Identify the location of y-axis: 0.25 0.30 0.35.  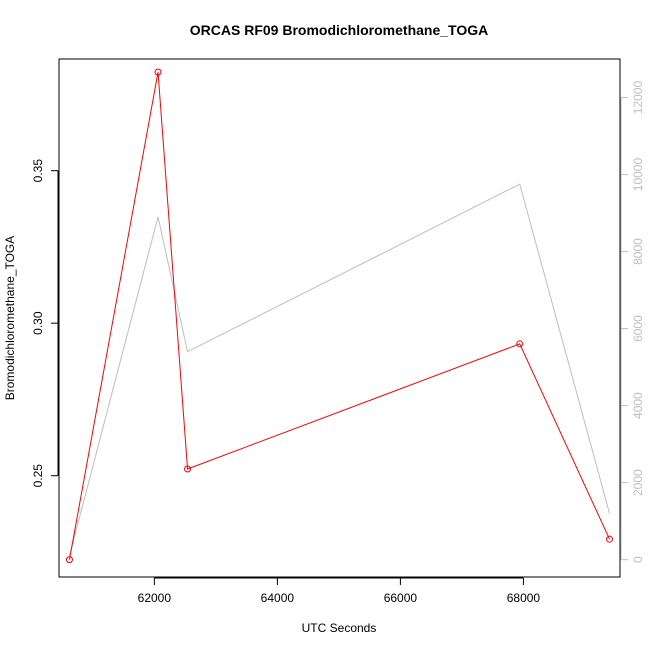
(45, 323).